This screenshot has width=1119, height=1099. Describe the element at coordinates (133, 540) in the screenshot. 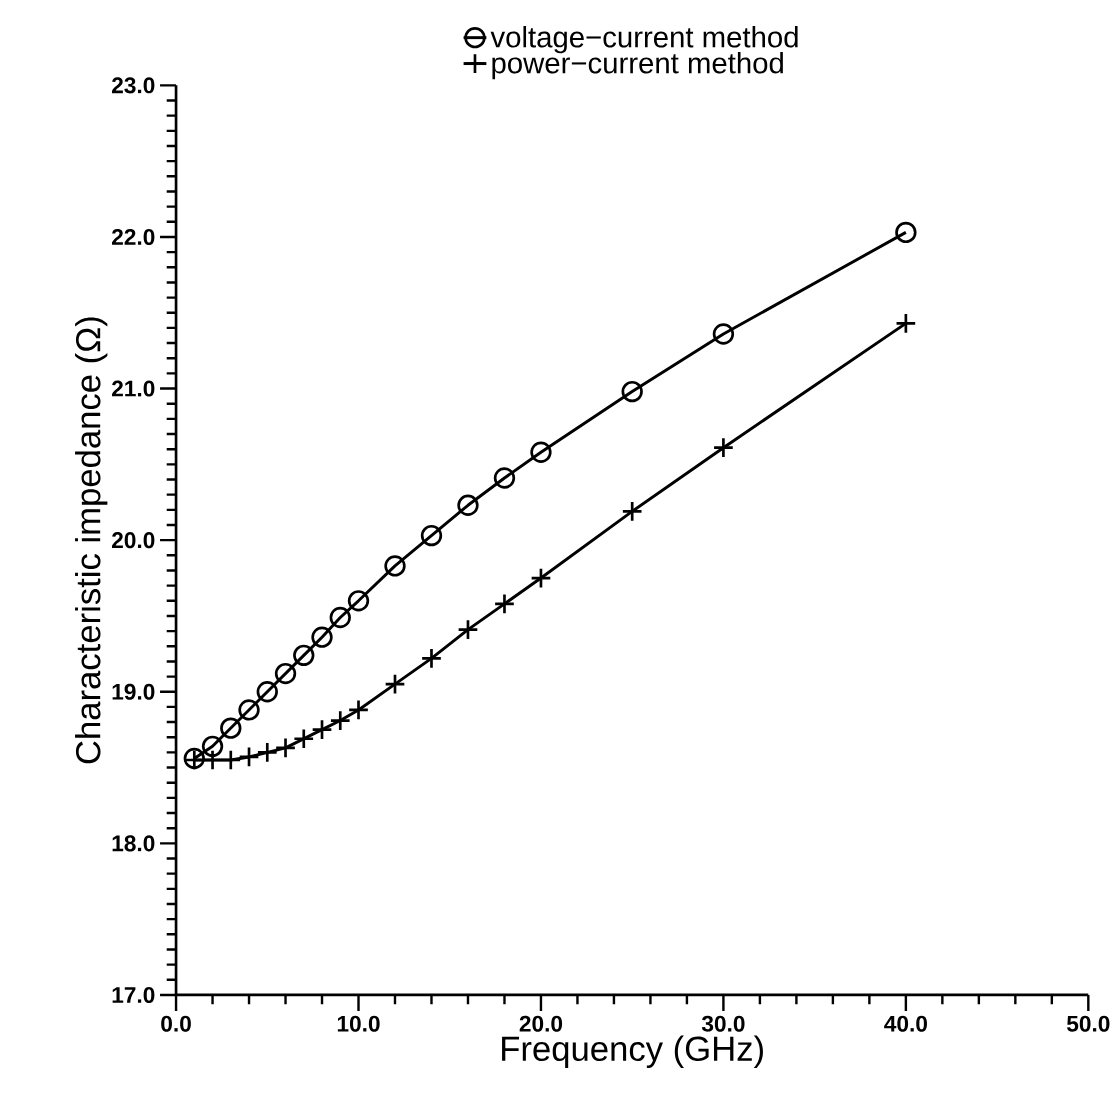

I see `y-tick-label: 20.0` at that location.